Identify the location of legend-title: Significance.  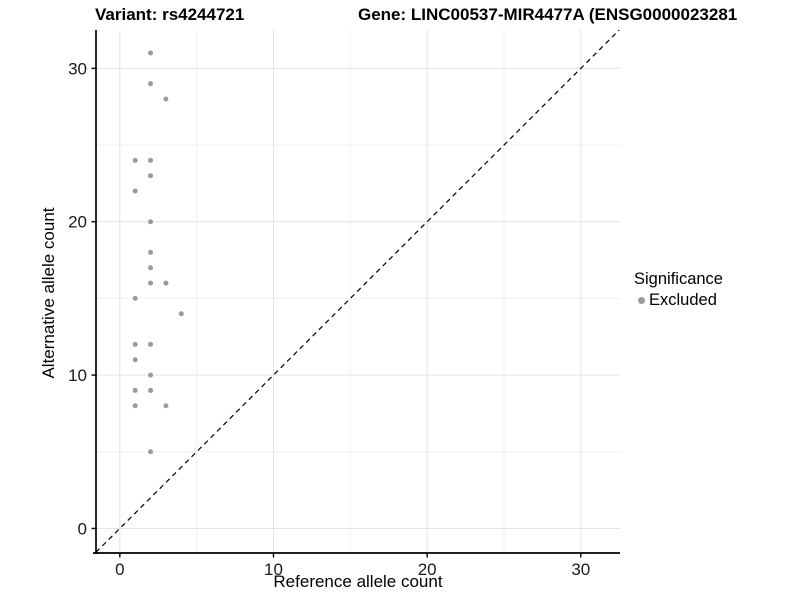
(678, 279).